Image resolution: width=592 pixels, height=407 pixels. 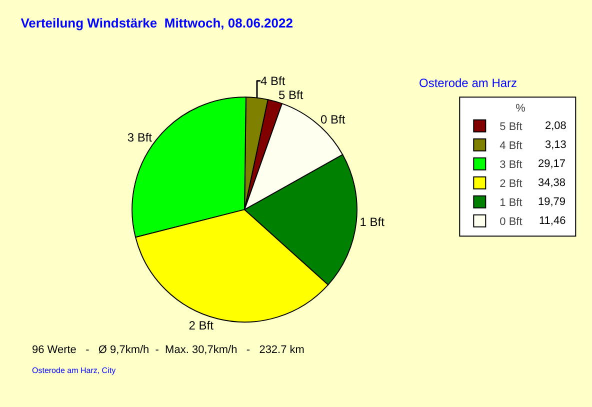 What do you see at coordinates (156, 22) in the screenshot?
I see `chart-title: Verteilung Windstärke Mittwoch, 08.06.2022` at bounding box center [156, 22].